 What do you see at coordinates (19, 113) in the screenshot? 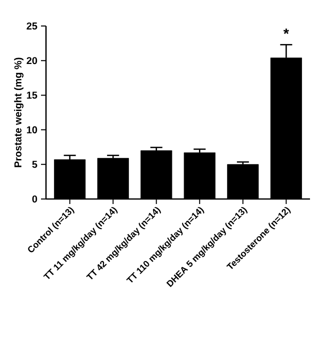
I see `y-axis-title: Prostate weight (mg %)` at bounding box center [19, 113].